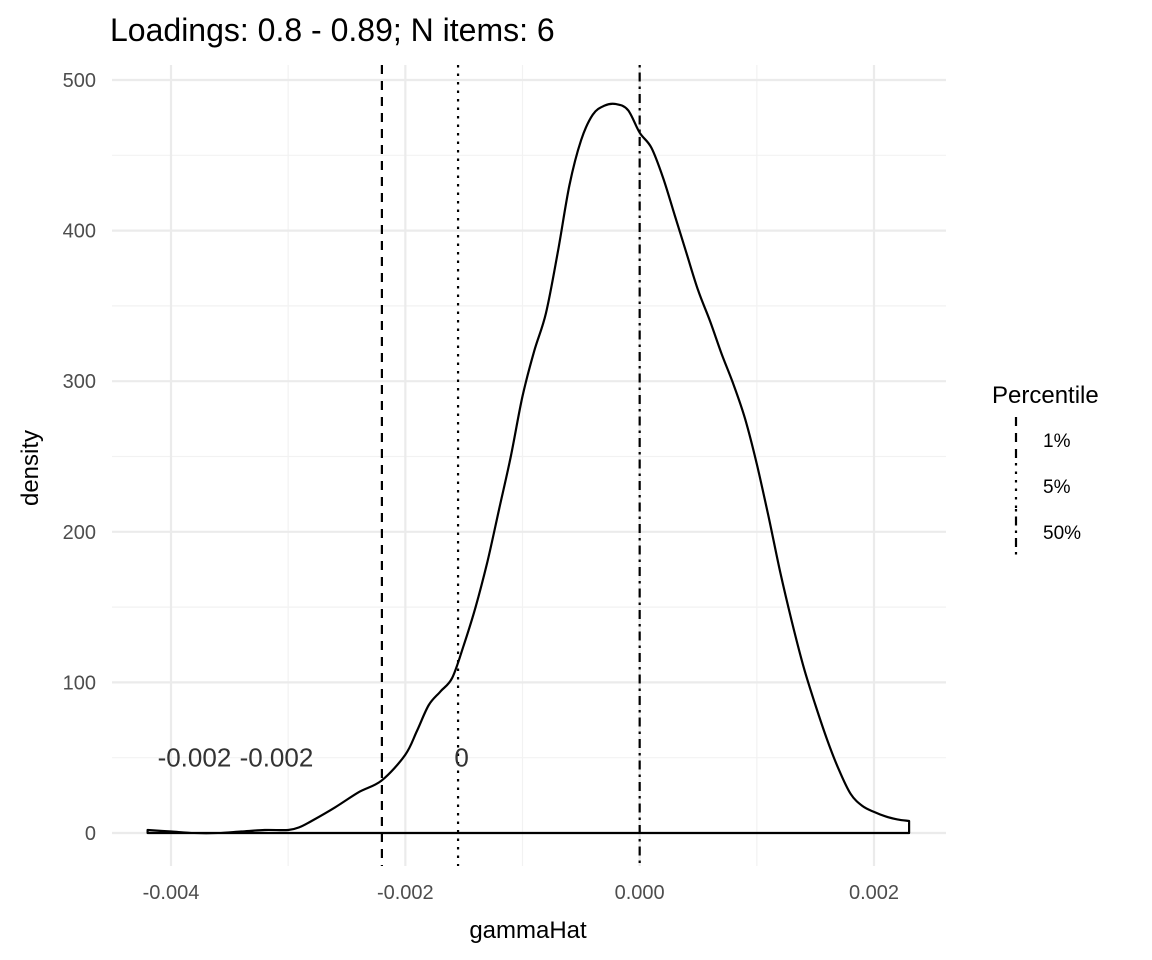 The width and height of the screenshot is (1152, 960). I want to click on x-axis-title: gammaHat, so click(528, 930).